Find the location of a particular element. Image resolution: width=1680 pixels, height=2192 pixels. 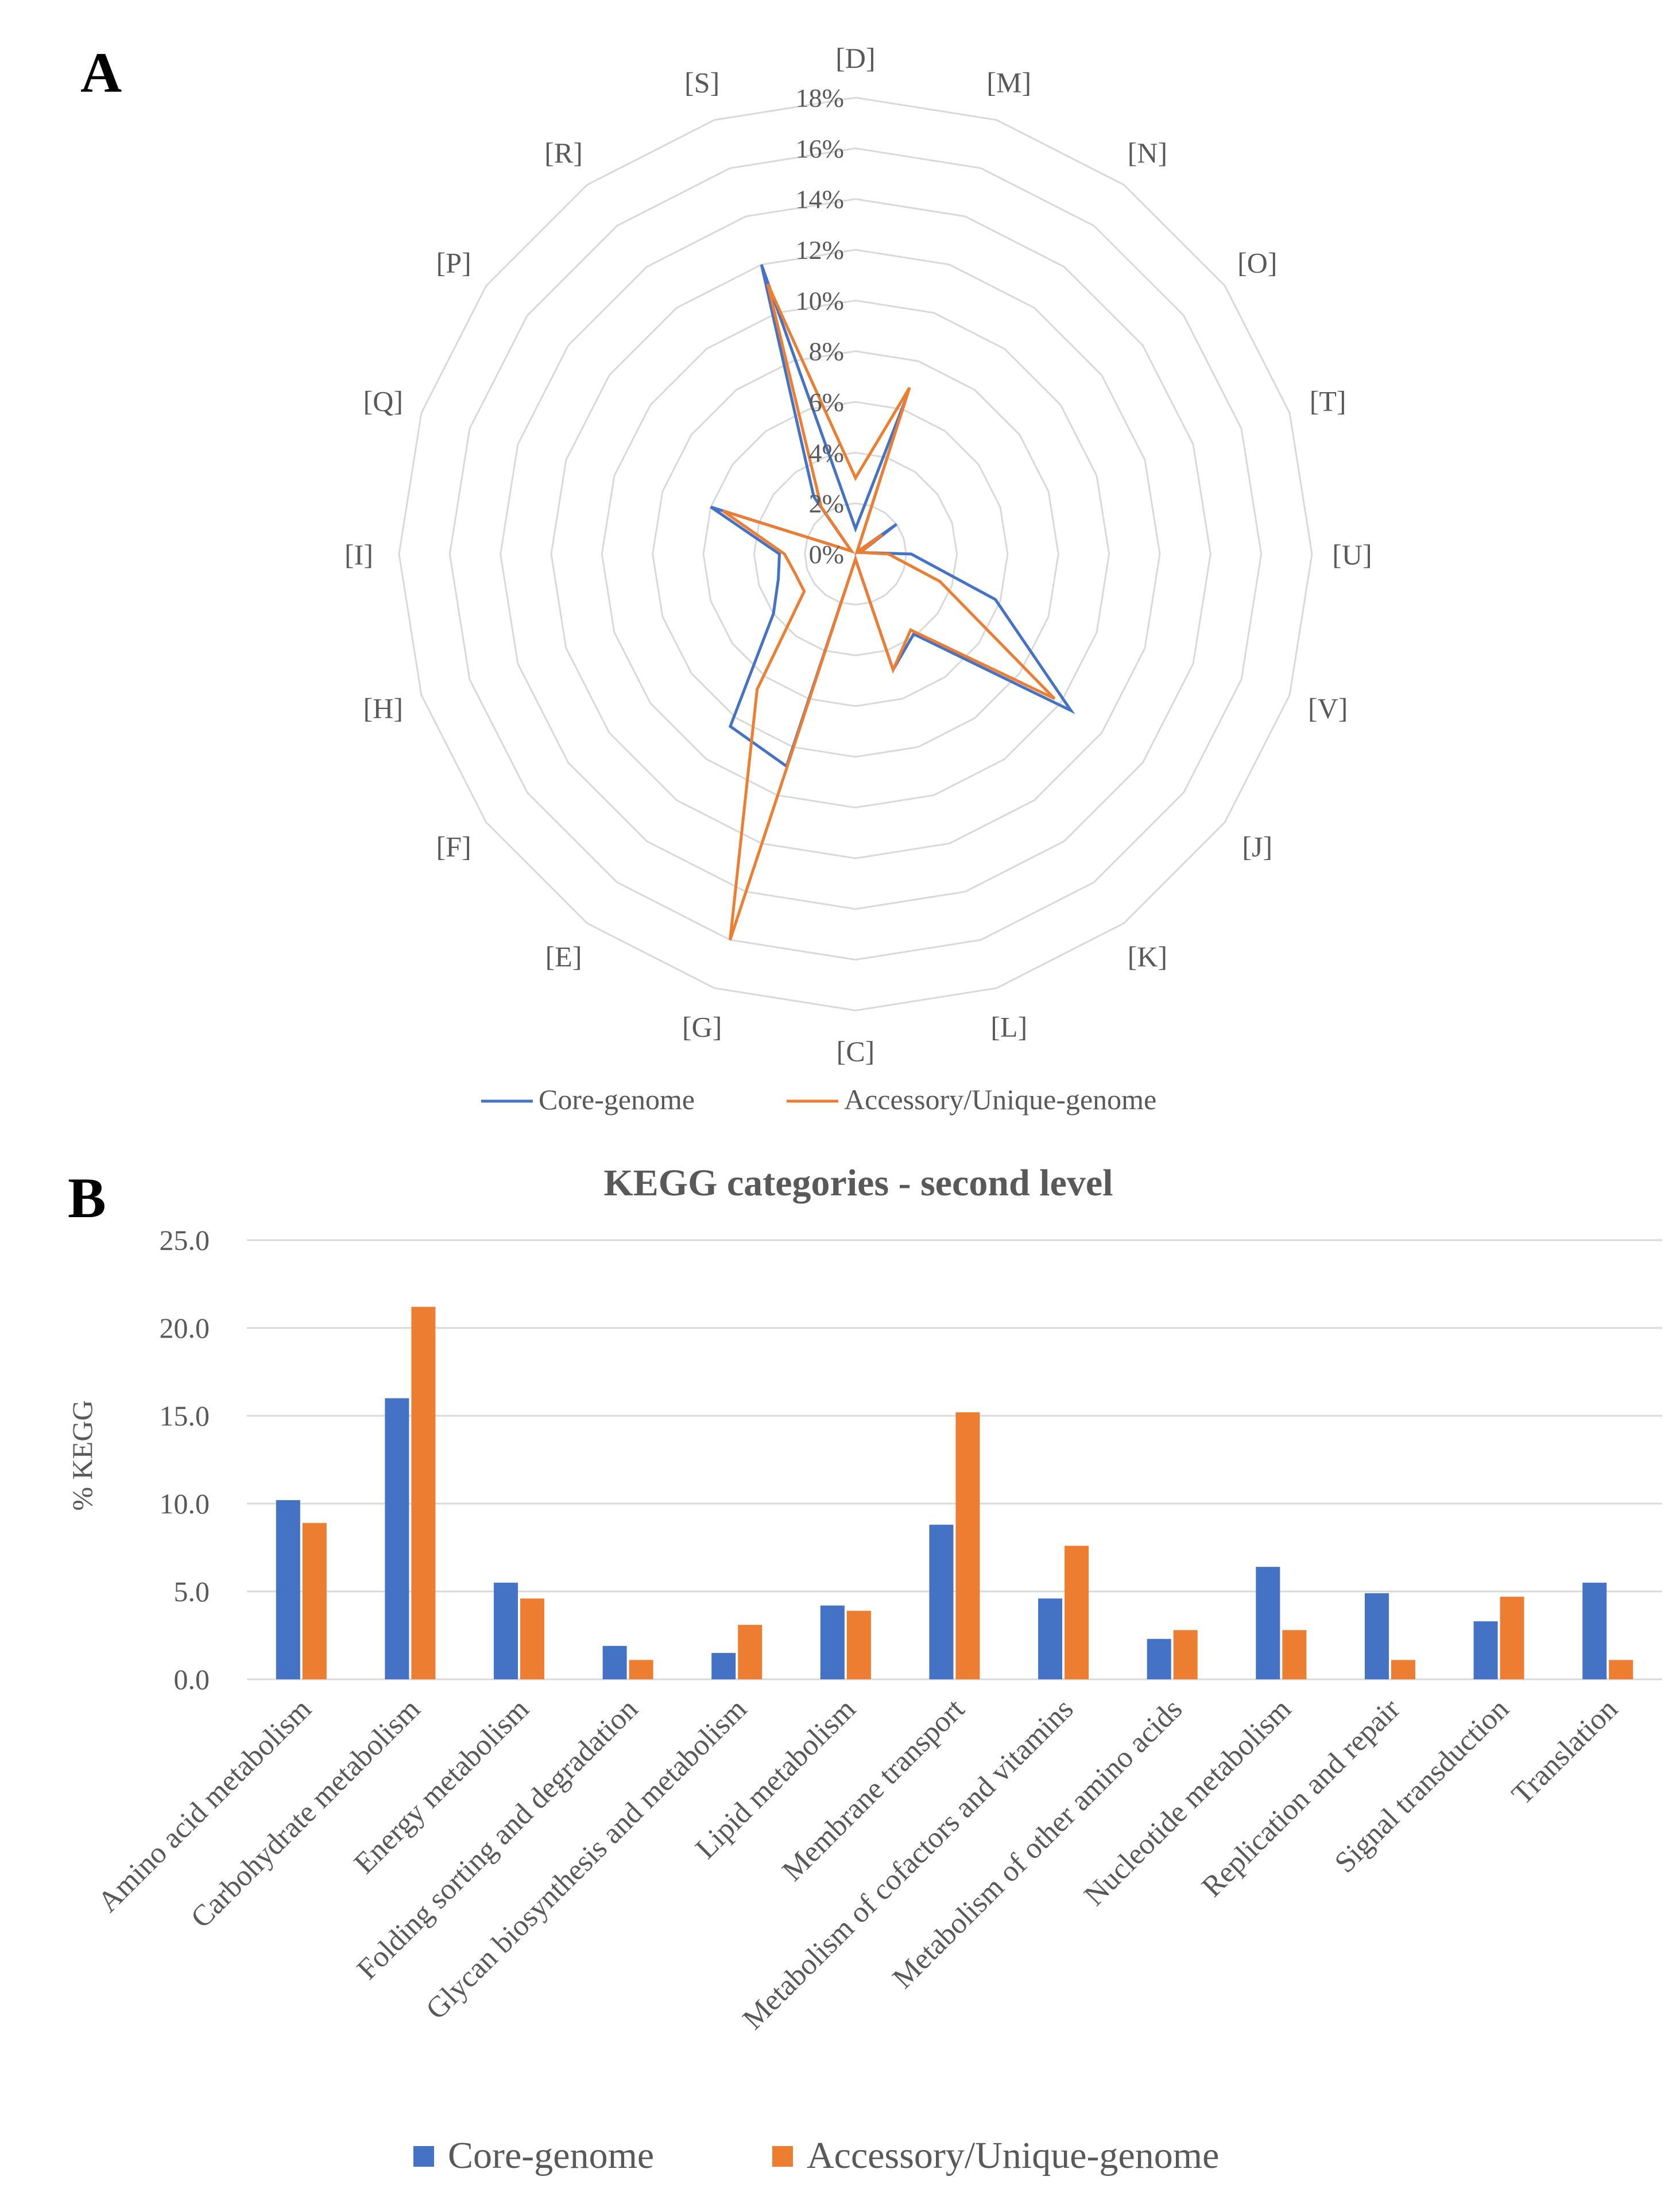

radar-gridline is located at coordinates (855, 554).